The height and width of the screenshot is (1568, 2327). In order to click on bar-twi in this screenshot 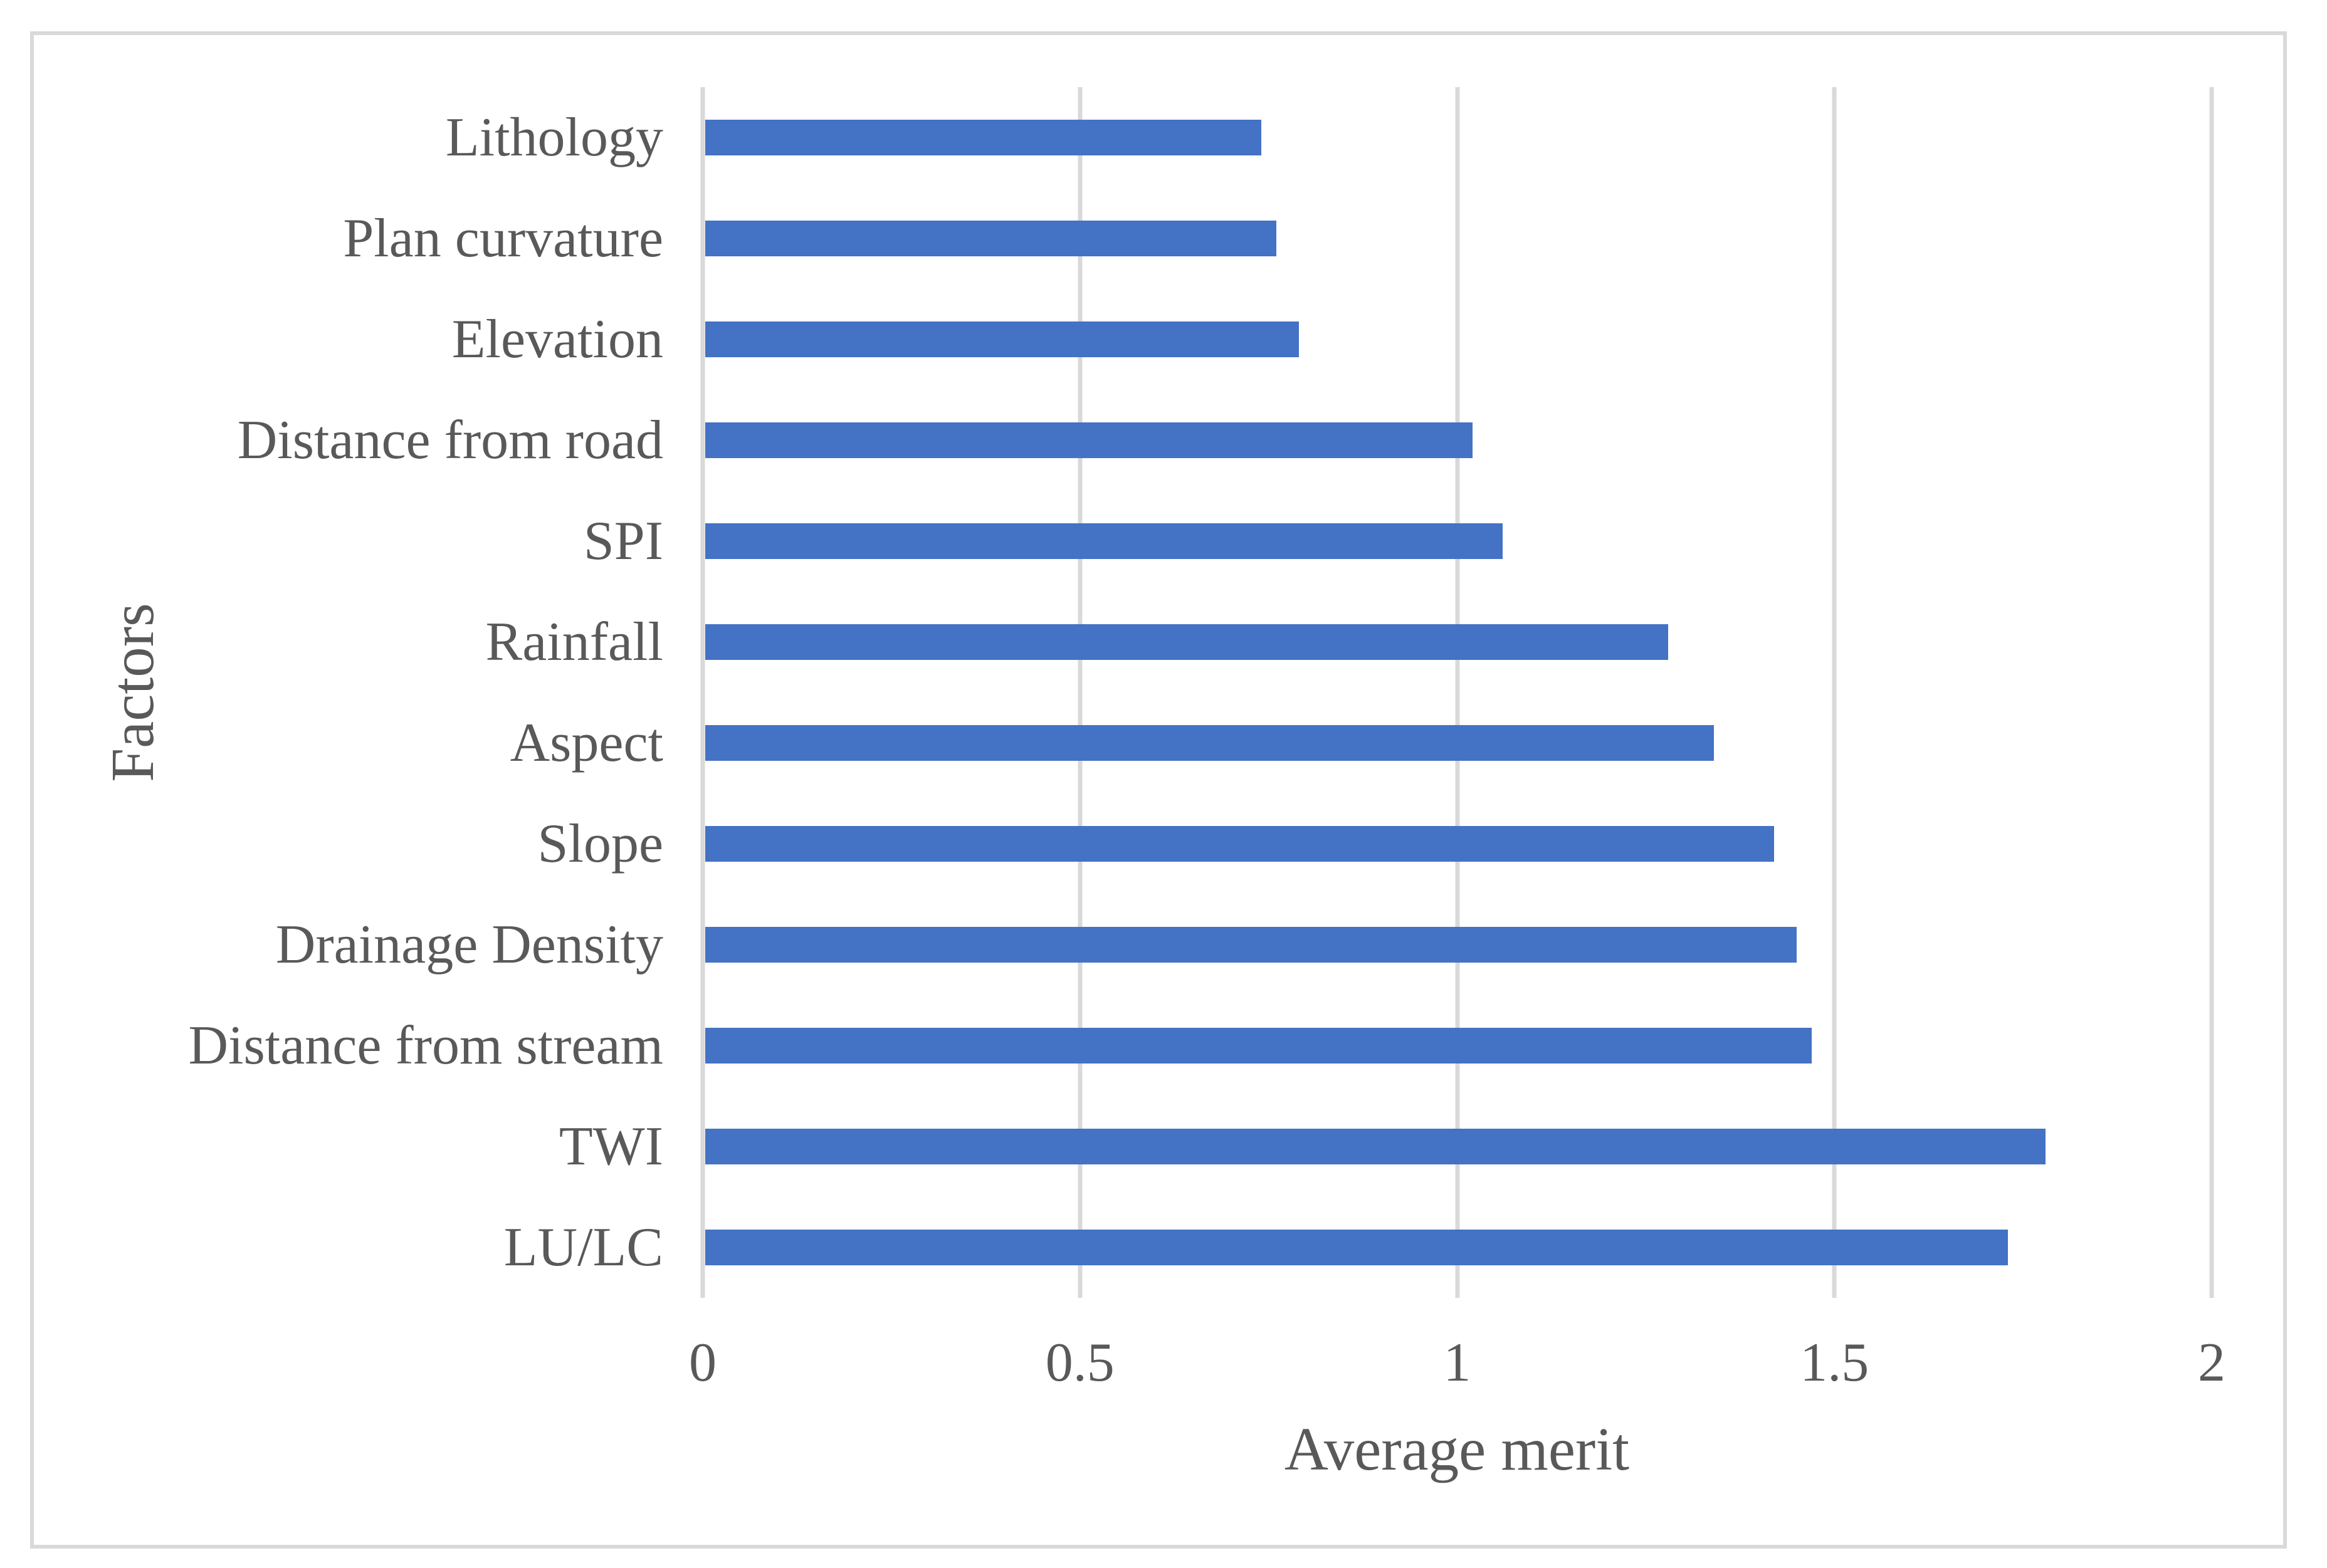, I will do `click(1375, 1146)`.